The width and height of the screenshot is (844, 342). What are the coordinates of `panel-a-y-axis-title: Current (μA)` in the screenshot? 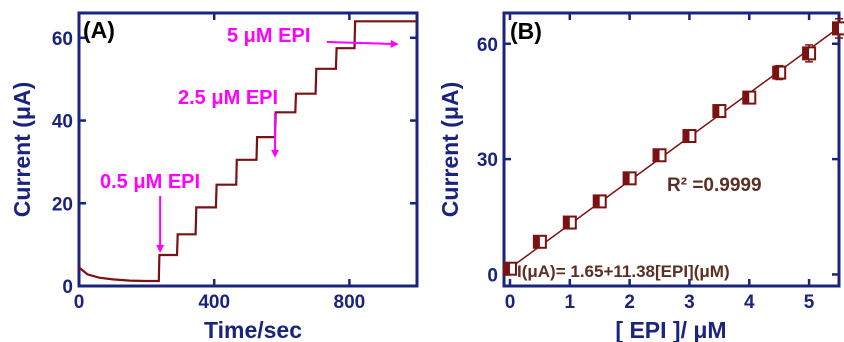 It's located at (22, 149).